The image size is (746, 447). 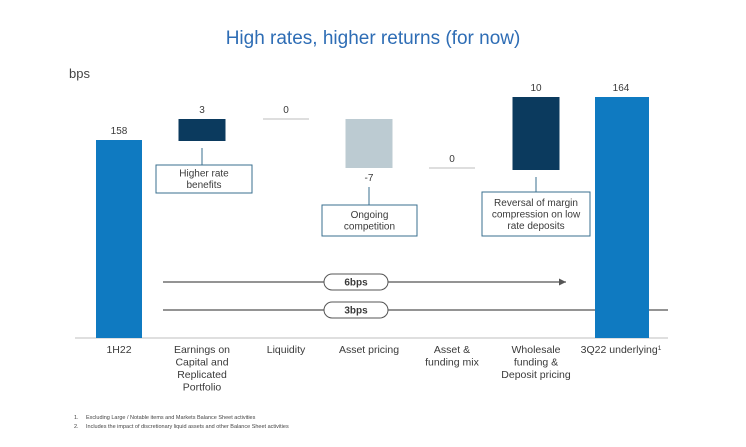 What do you see at coordinates (452, 363) in the screenshot?
I see `category-label: funding mix` at bounding box center [452, 363].